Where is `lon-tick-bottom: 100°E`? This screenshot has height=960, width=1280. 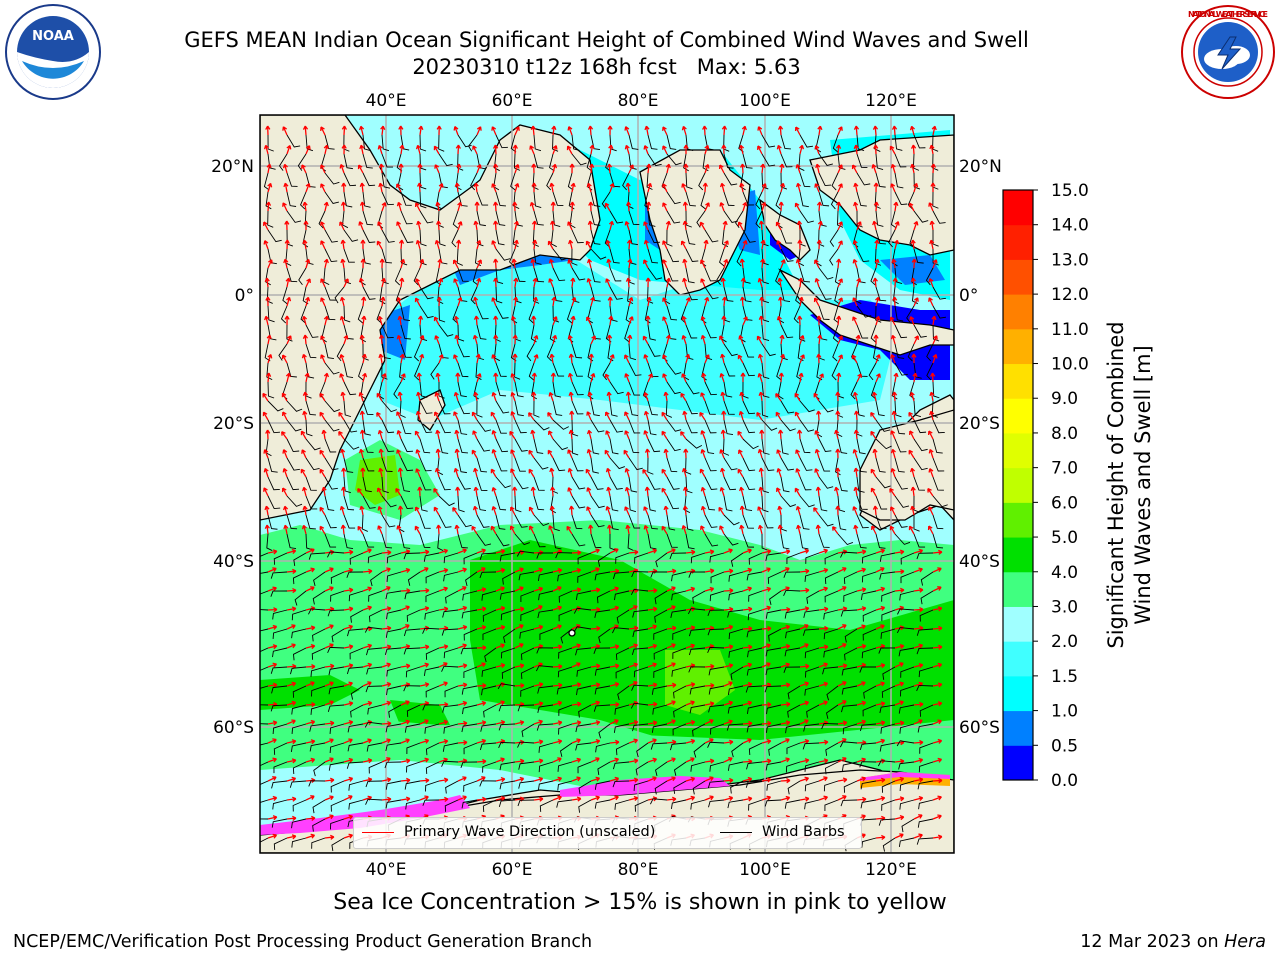 lon-tick-bottom: 100°E is located at coordinates (765, 870).